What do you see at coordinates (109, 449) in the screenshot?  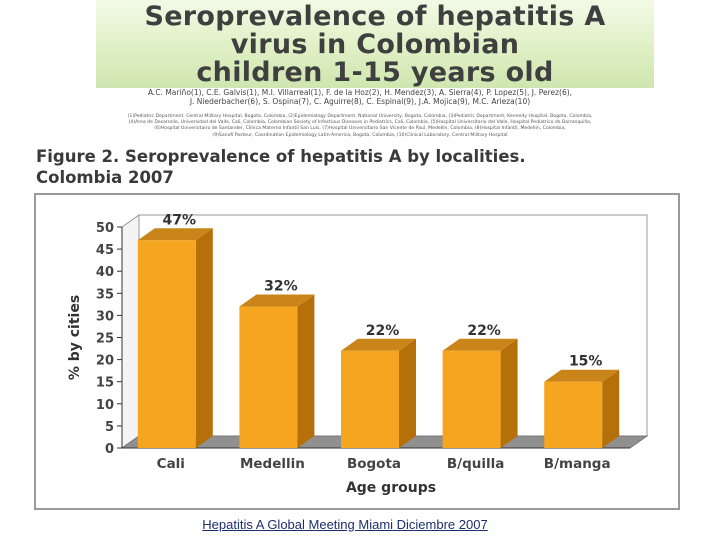 I see `y-tick-label: 0` at bounding box center [109, 449].